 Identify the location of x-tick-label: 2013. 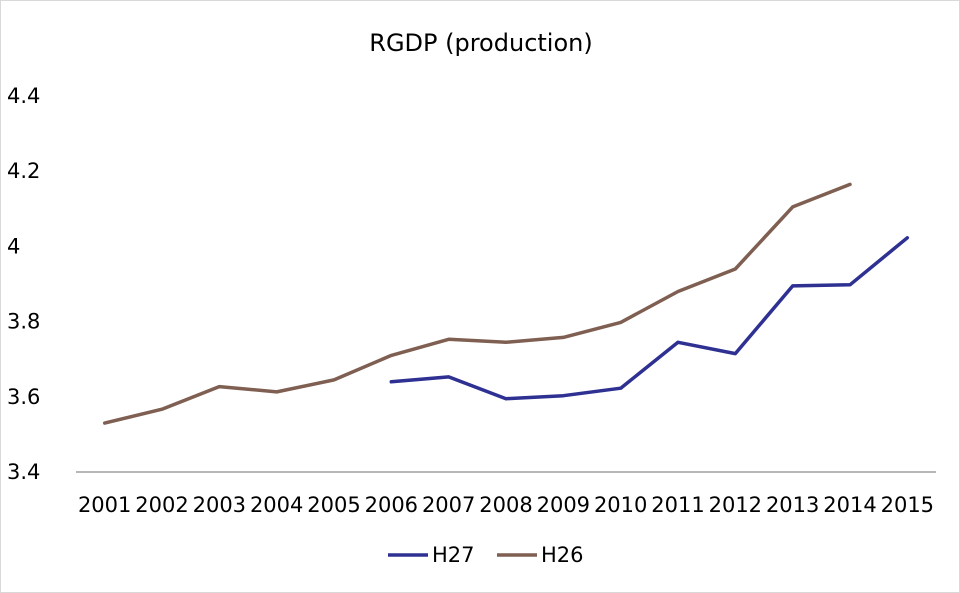
(792, 505).